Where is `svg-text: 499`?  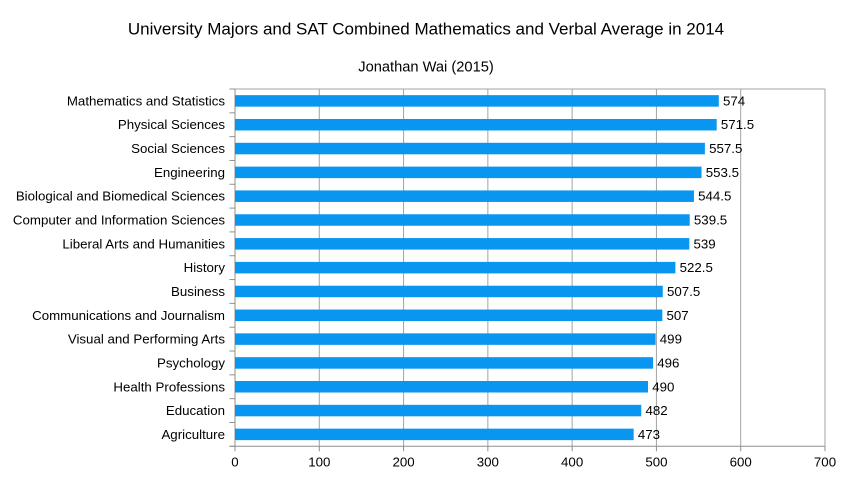
svg-text: 499 is located at coordinates (671, 339).